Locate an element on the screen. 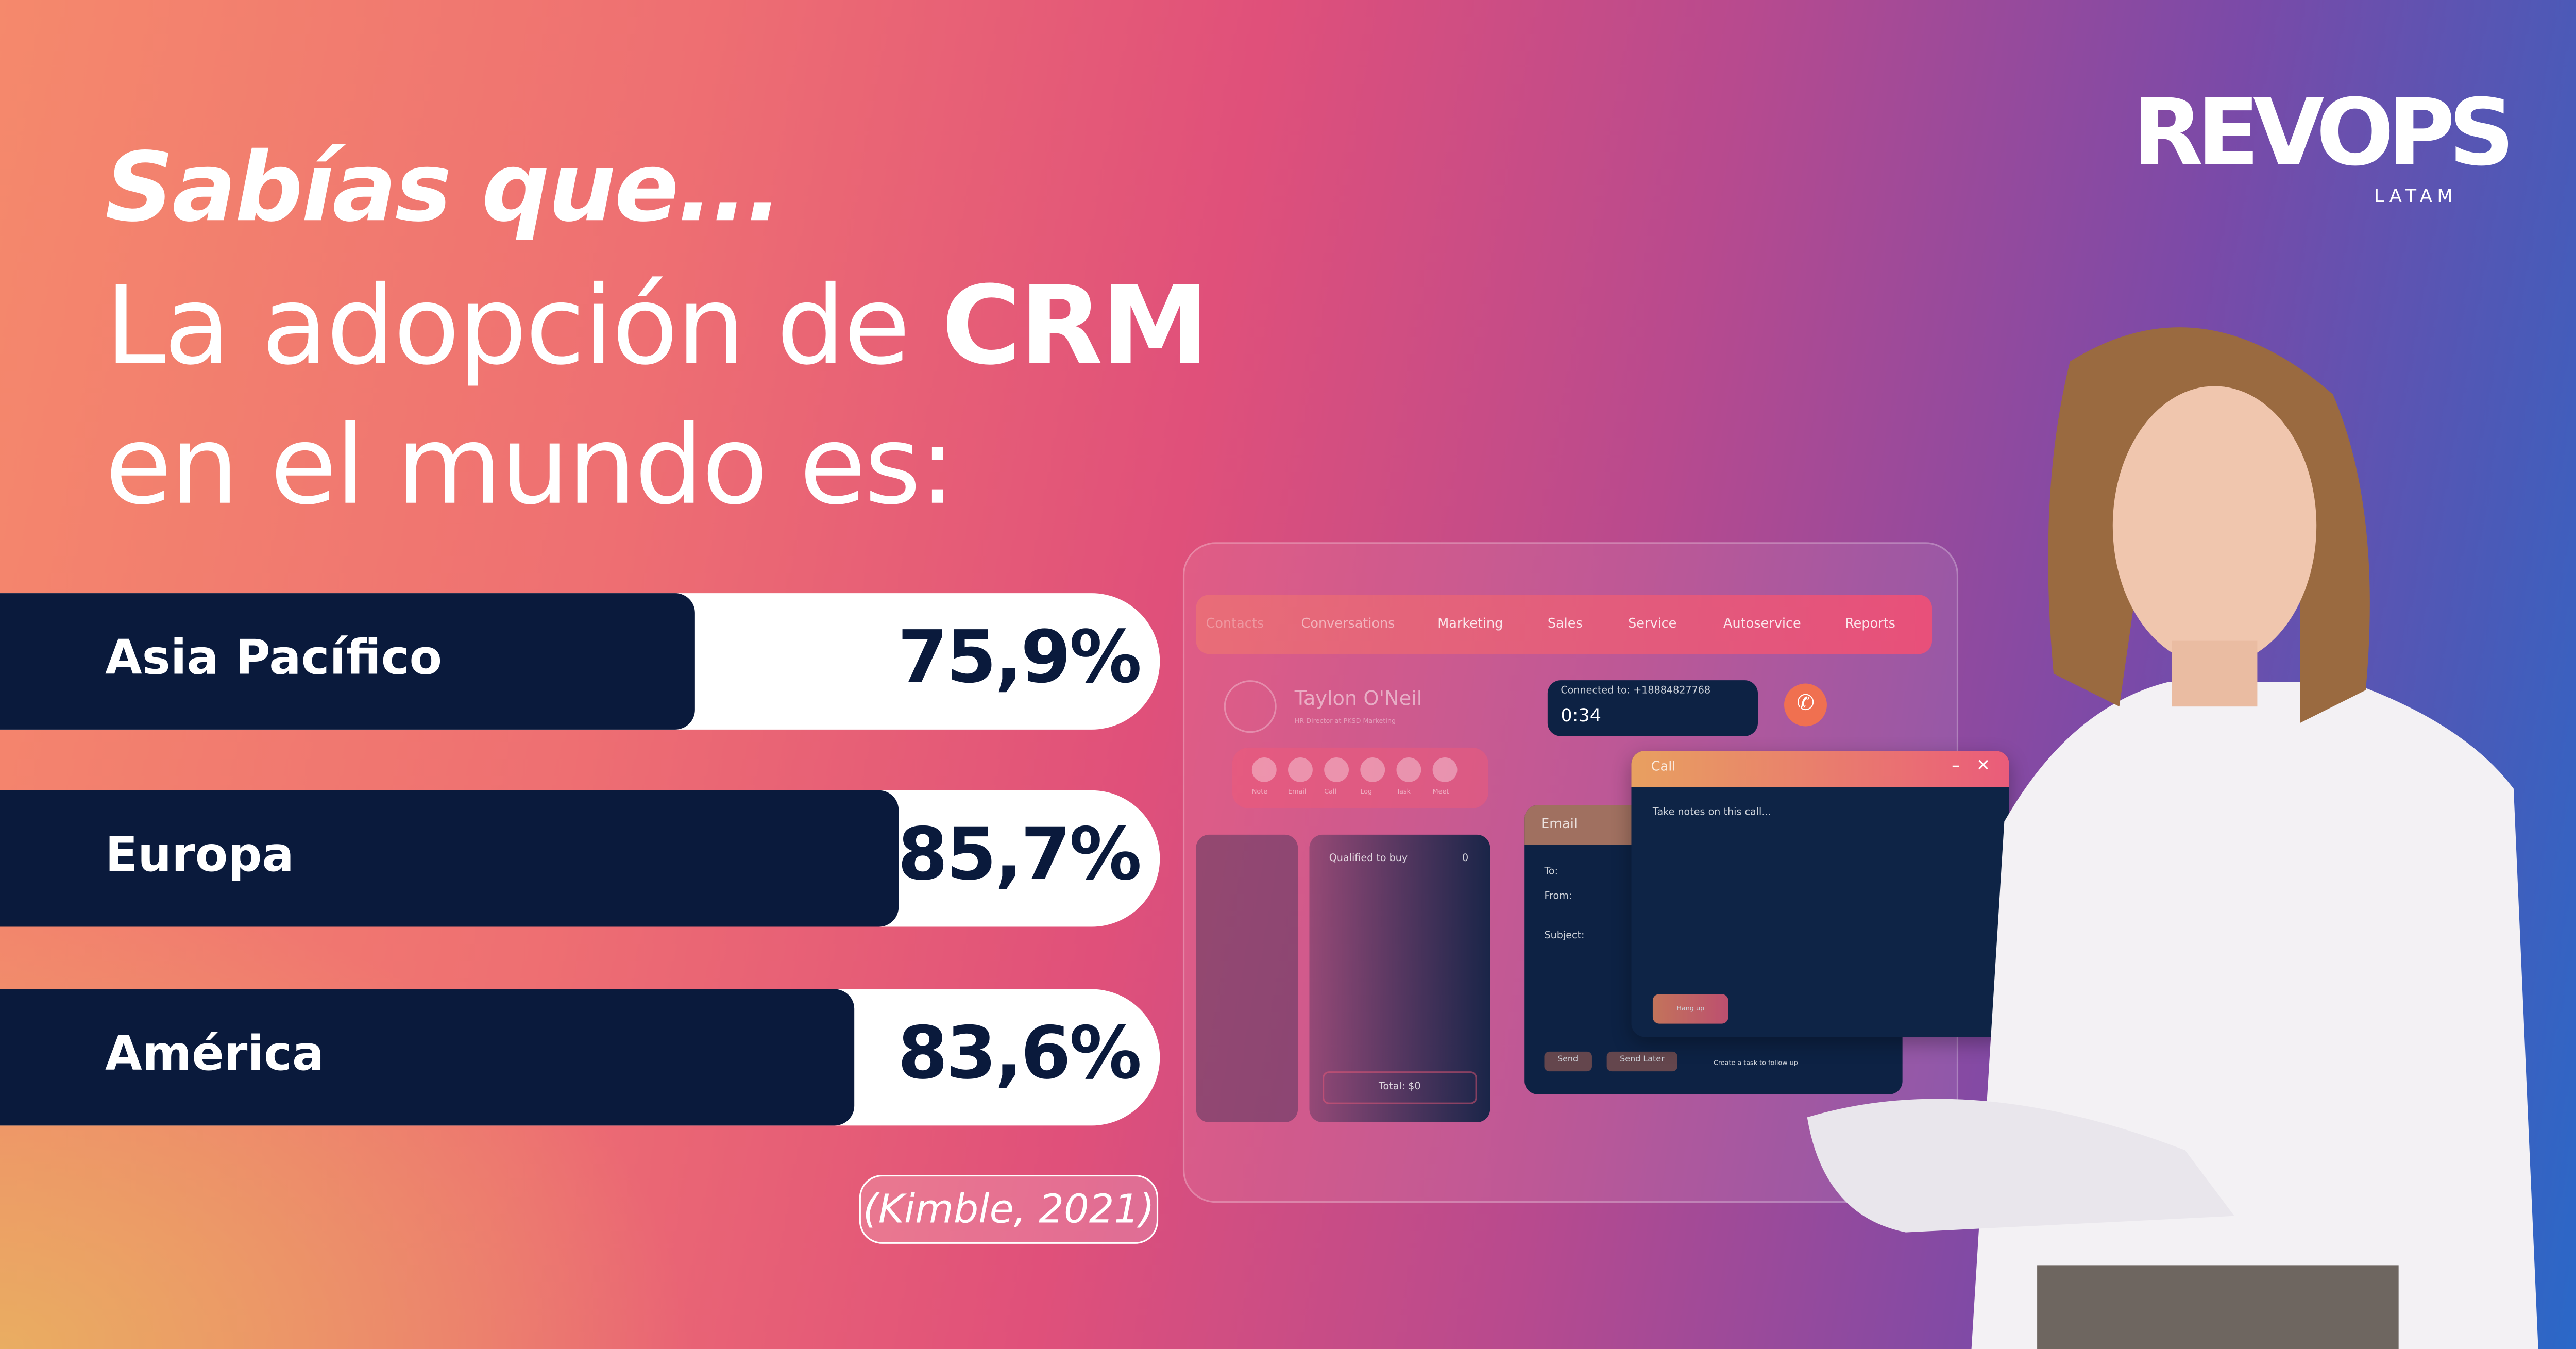 The width and height of the screenshot is (2576, 1349). action-label: Email is located at coordinates (1297, 791).